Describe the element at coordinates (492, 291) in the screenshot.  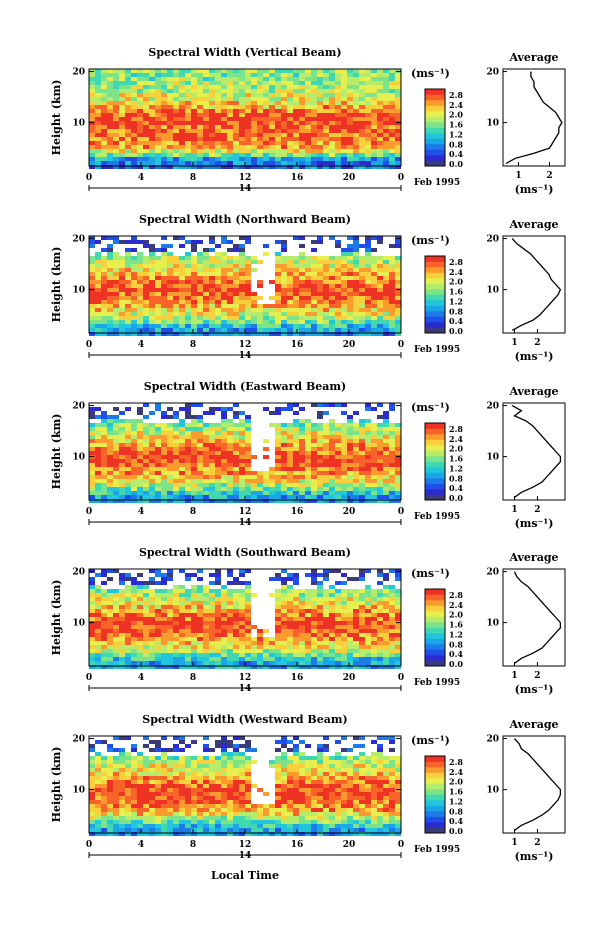
I see `average-y-tick-label: 10` at that location.